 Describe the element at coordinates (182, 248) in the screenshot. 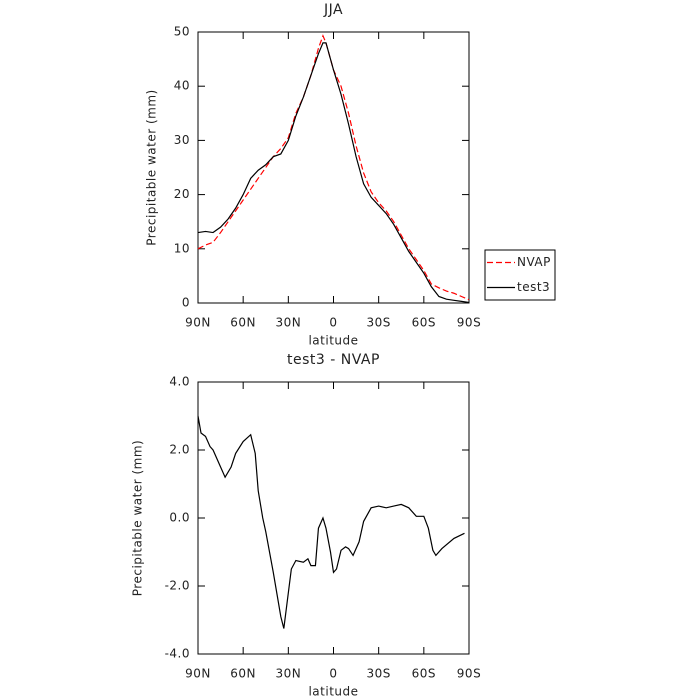

I see `y-tick-label: 10` at that location.